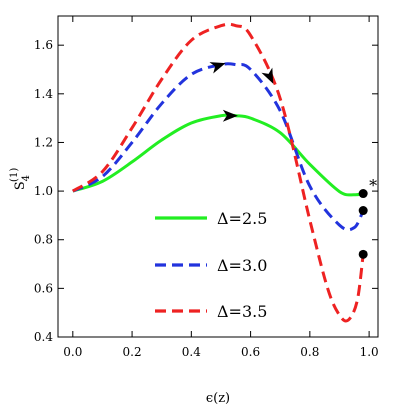  I want to click on x-tick-label: 0.6, so click(250, 352).